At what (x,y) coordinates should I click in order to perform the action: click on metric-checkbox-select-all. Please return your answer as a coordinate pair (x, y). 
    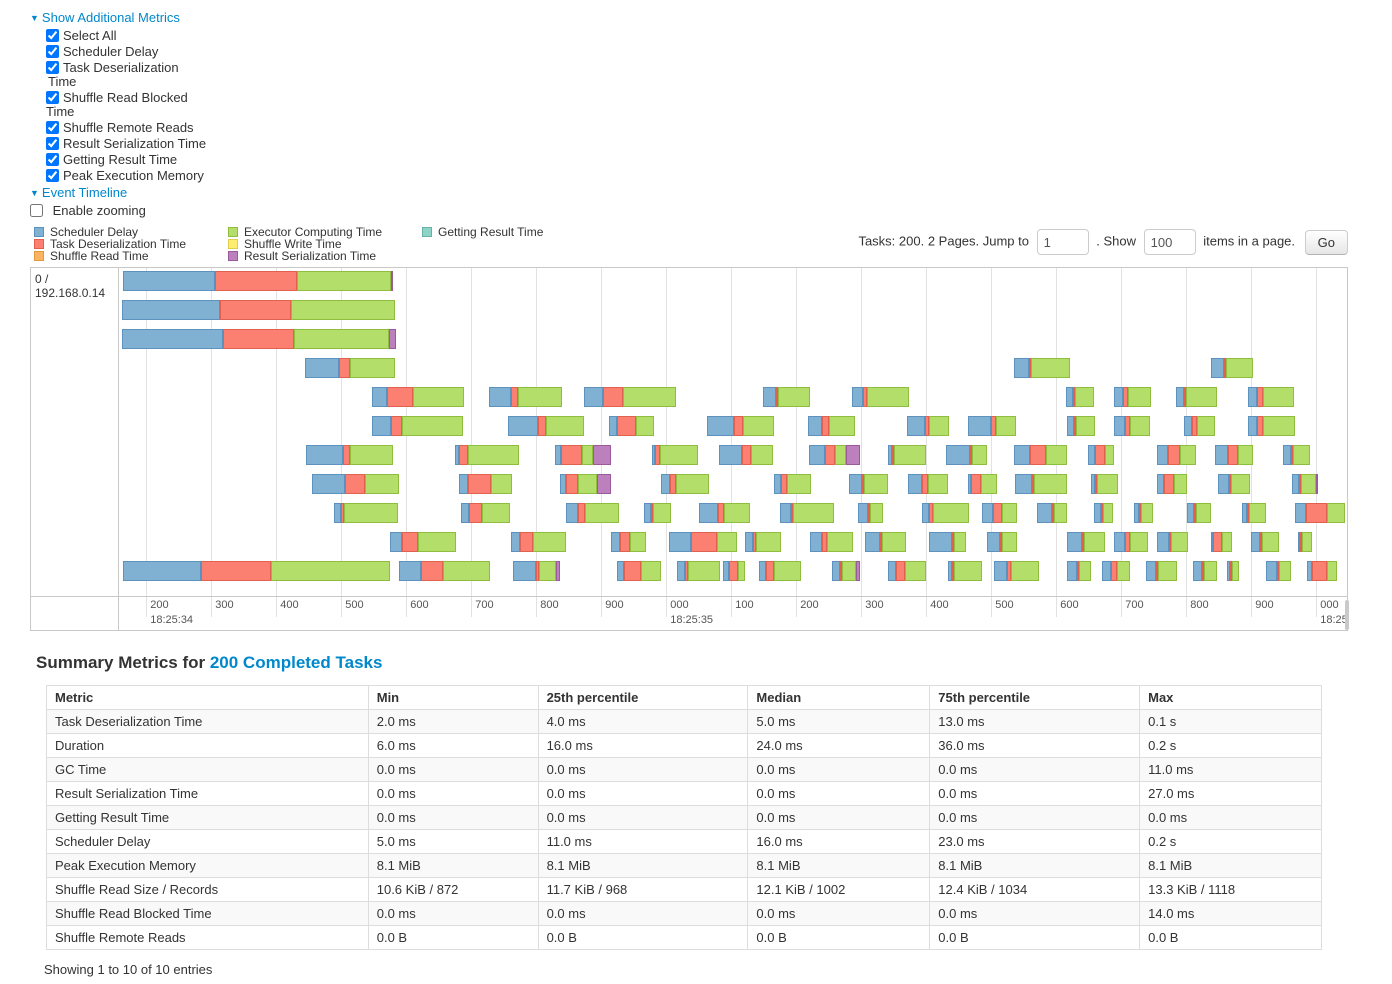
    Looking at the image, I should click on (52, 35).